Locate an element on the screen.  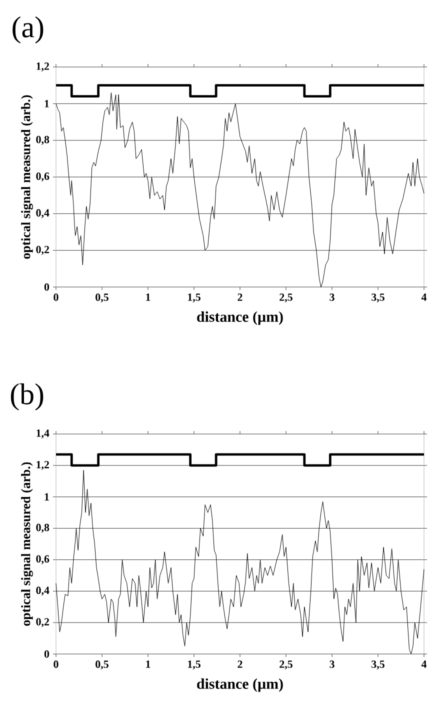
chart-title: (b) is located at coordinates (27, 397).